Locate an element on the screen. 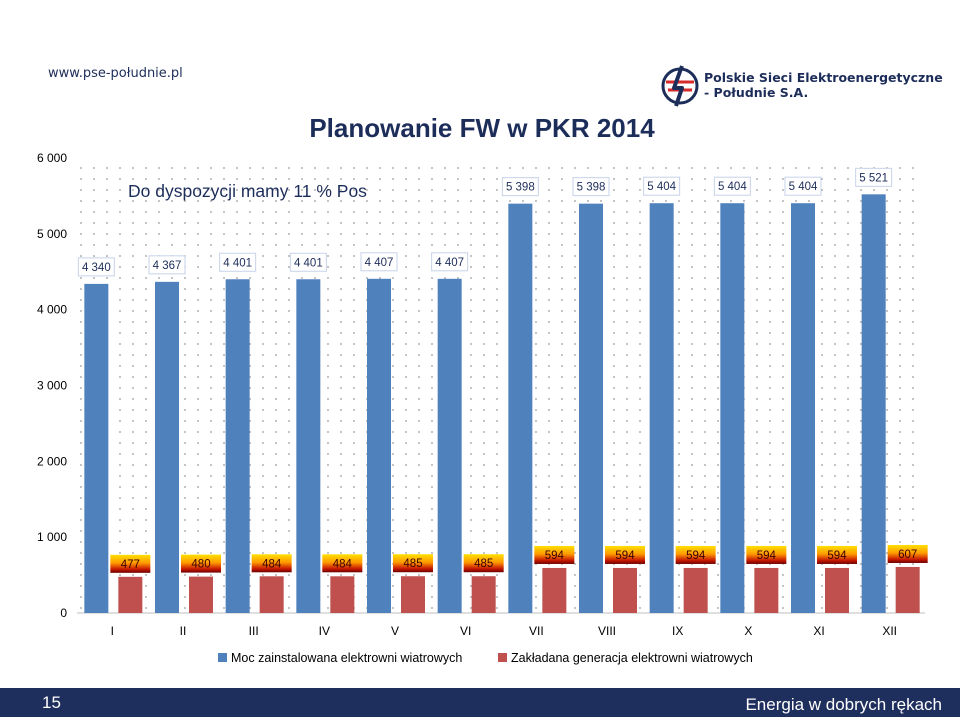 Image resolution: width=960 pixels, height=717 pixels. data-label-generation: 480 is located at coordinates (200, 565).